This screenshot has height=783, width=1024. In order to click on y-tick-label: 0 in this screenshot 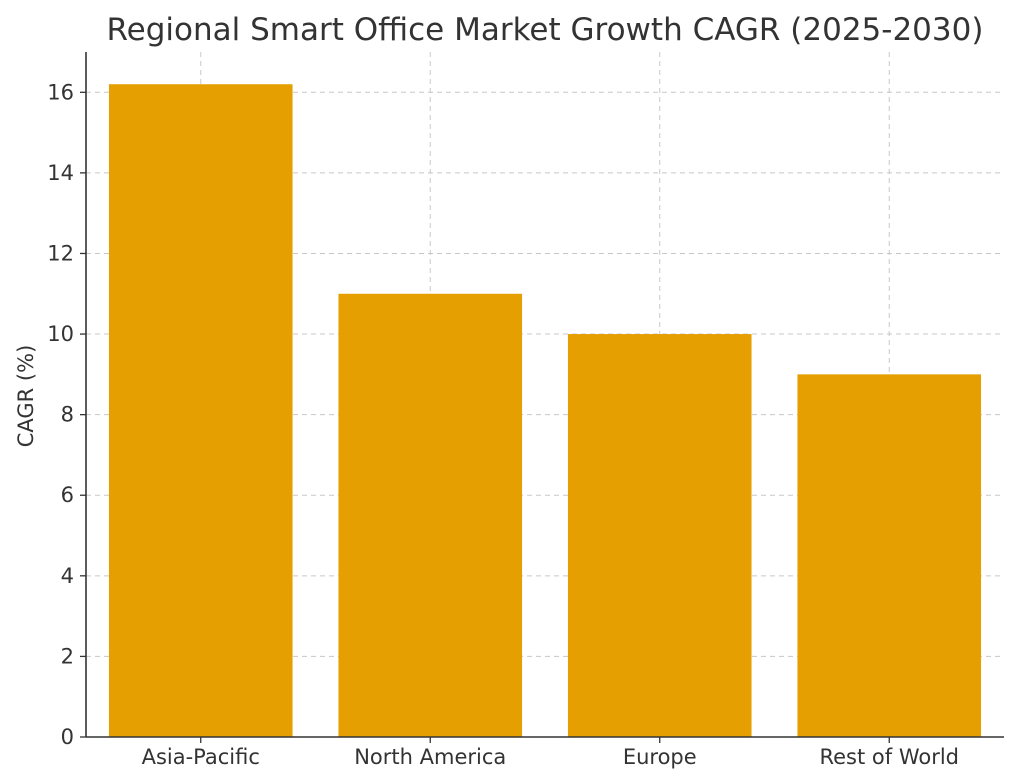, I will do `click(67, 737)`.